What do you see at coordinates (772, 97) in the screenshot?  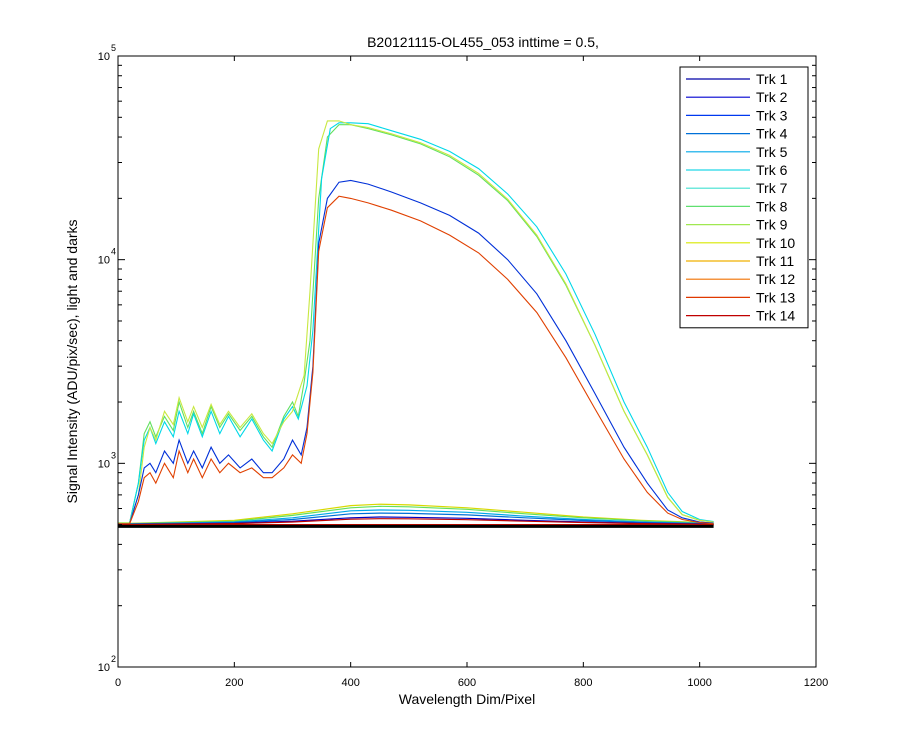 I see `legend-label-trk-2: Trk 2` at bounding box center [772, 97].